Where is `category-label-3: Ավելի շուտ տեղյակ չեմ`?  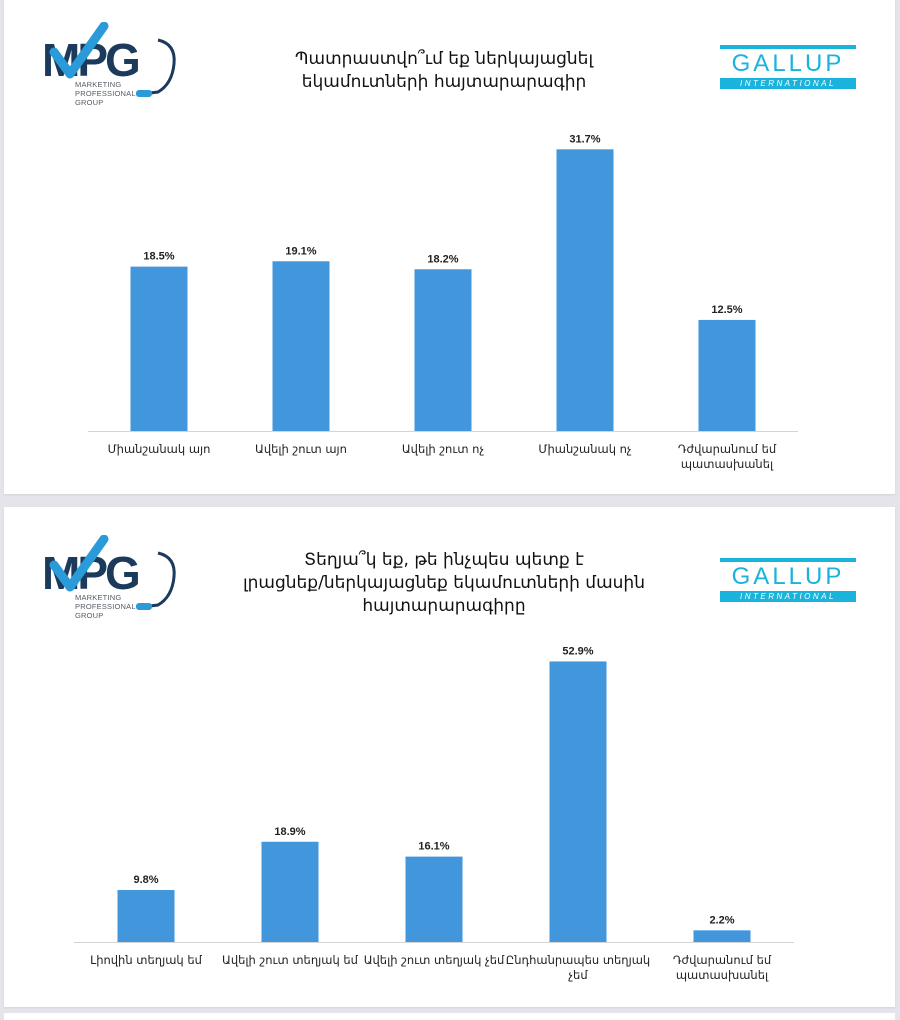
category-label-3: Ավելի շուտ տեղյակ չեմ is located at coordinates (434, 960).